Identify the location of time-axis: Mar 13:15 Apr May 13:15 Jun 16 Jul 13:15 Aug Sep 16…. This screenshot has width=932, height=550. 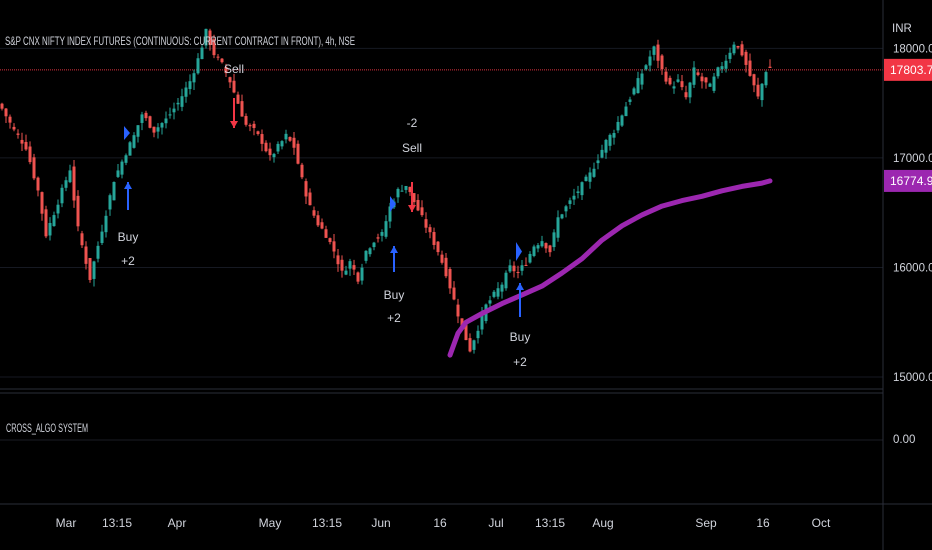
(443, 523).